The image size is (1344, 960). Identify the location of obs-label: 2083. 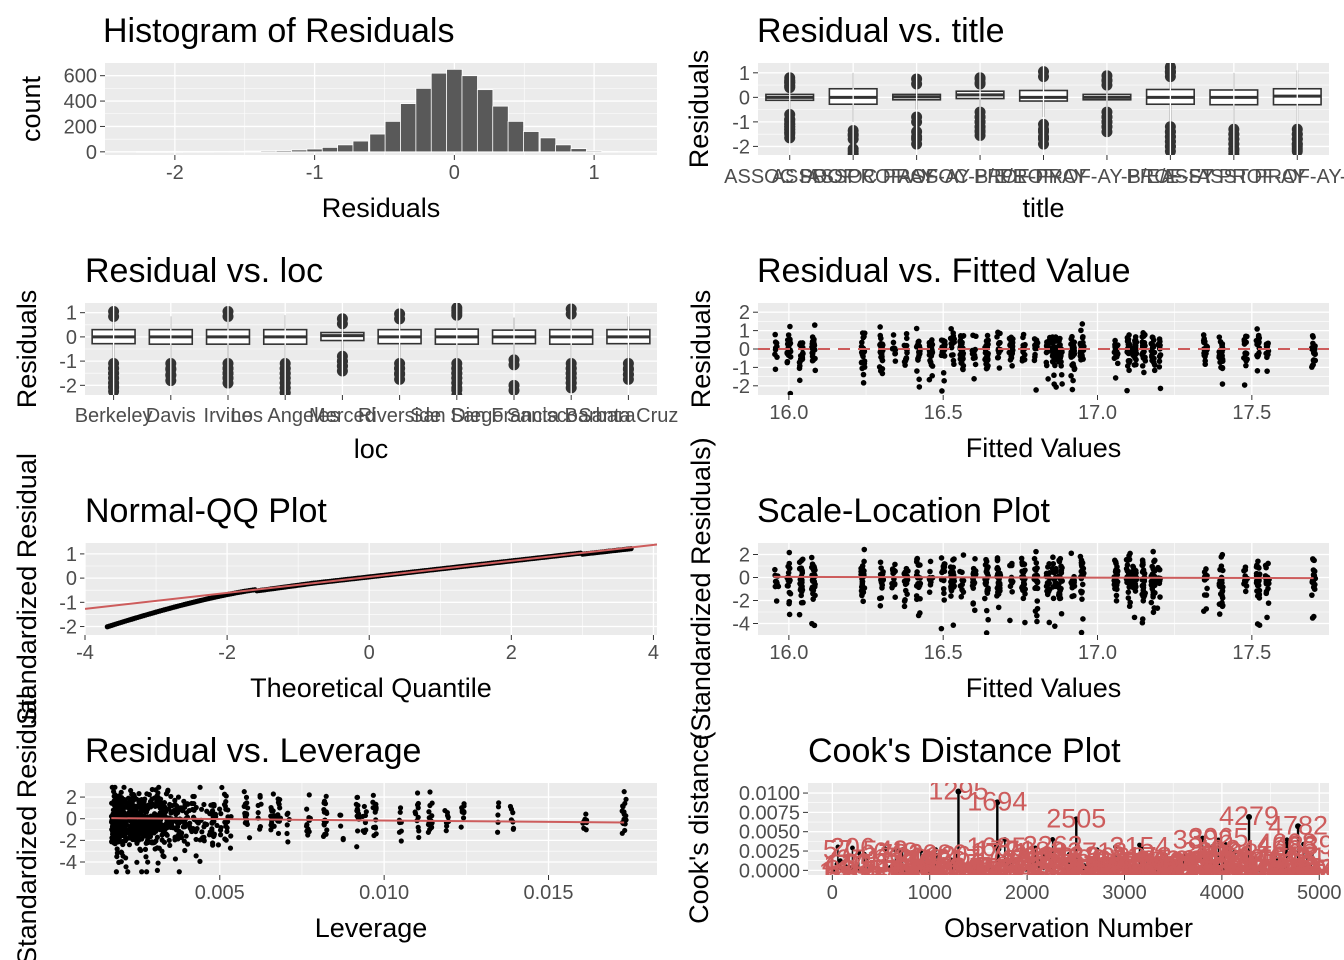
(1035, 851).